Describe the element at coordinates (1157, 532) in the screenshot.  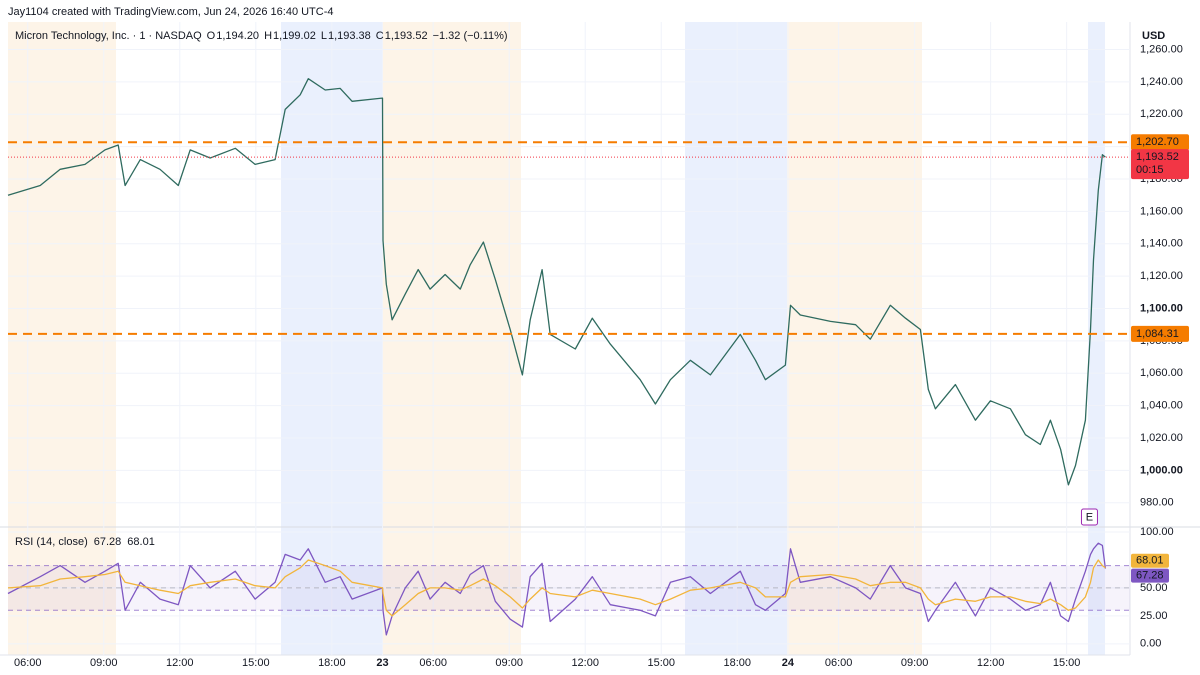
I see `y-tick-label: 100.00` at that location.